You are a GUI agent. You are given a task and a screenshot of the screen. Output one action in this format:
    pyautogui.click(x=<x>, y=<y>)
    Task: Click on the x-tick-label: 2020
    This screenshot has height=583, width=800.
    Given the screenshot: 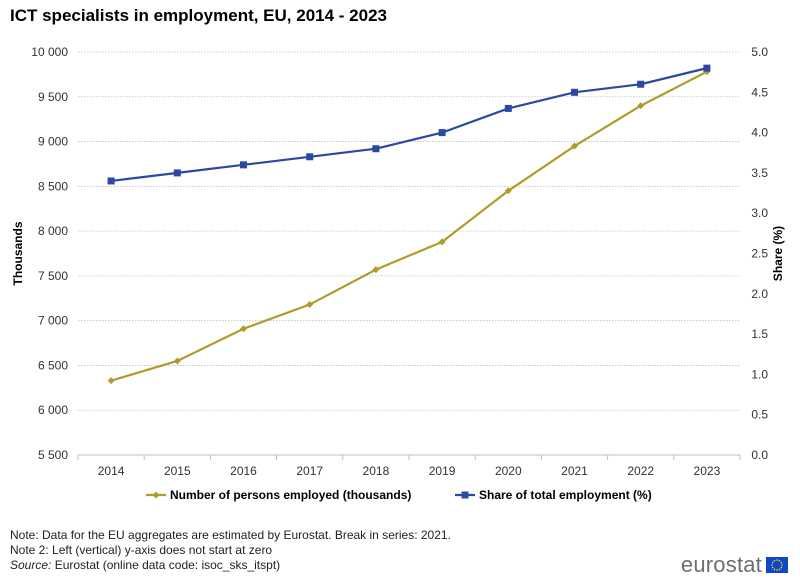 What is the action you would take?
    pyautogui.click(x=508, y=471)
    